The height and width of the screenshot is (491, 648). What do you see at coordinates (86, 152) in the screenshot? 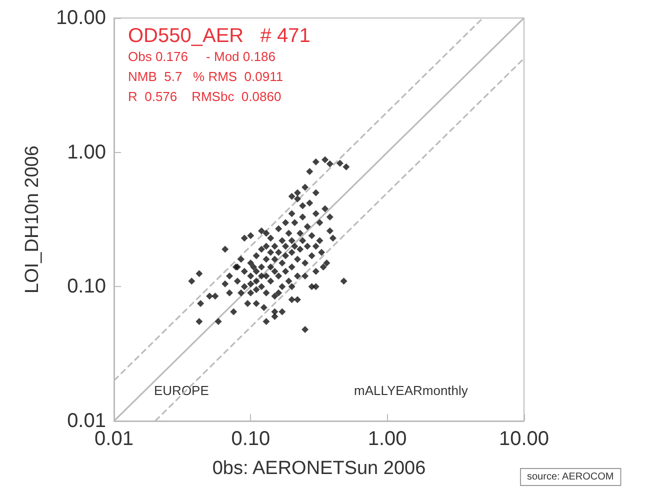
I see `y-tick-label: 1.00` at bounding box center [86, 152].